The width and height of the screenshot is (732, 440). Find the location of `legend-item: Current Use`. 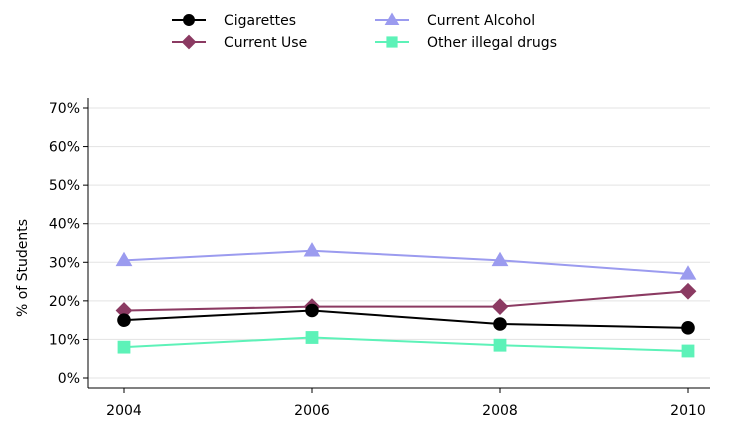

legend-item: Current Use is located at coordinates (239, 42).